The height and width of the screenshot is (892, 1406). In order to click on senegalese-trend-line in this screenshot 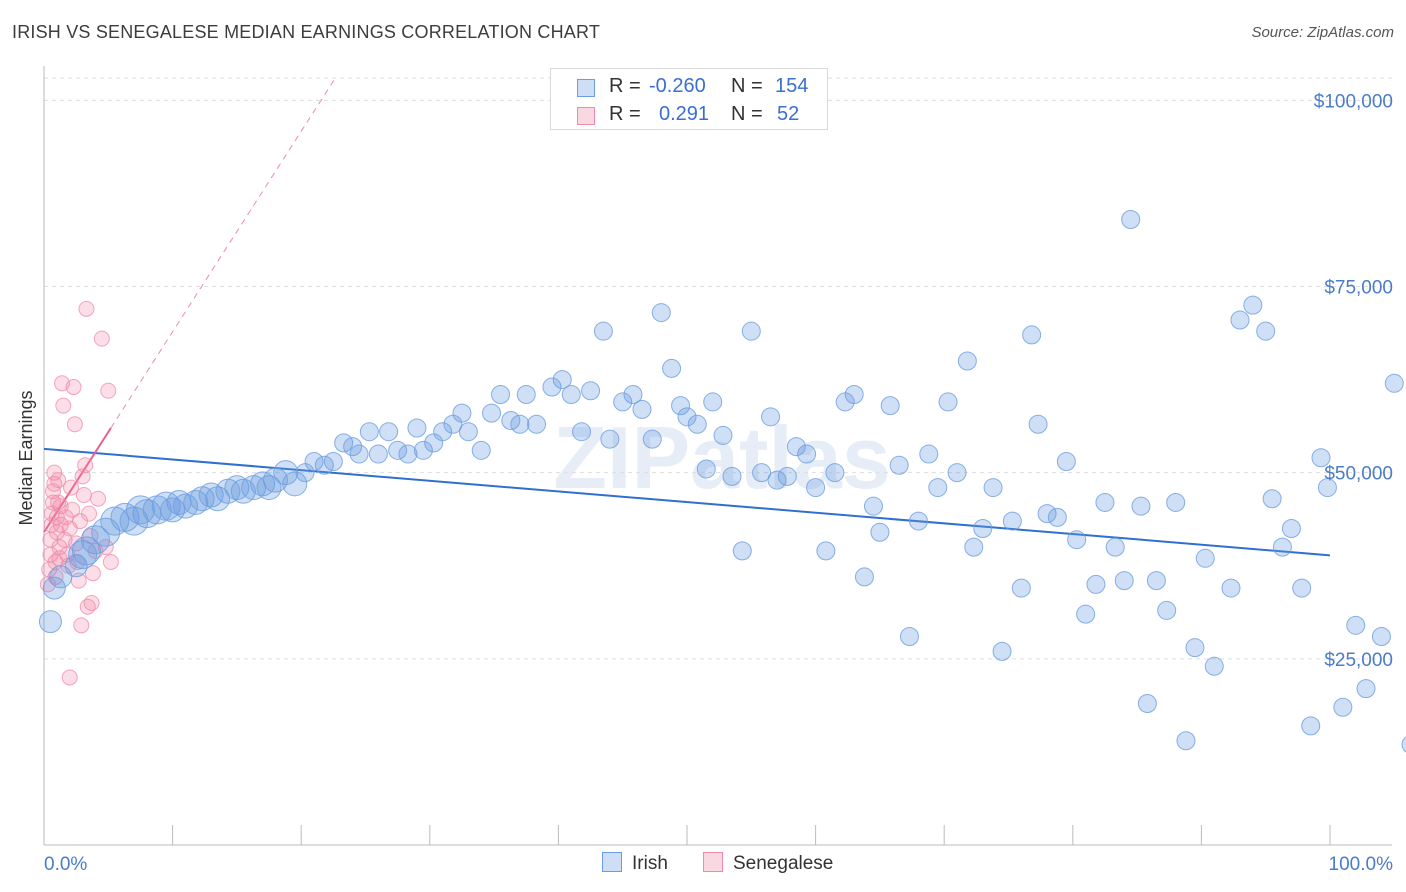, I will do `click(77, 480)`.